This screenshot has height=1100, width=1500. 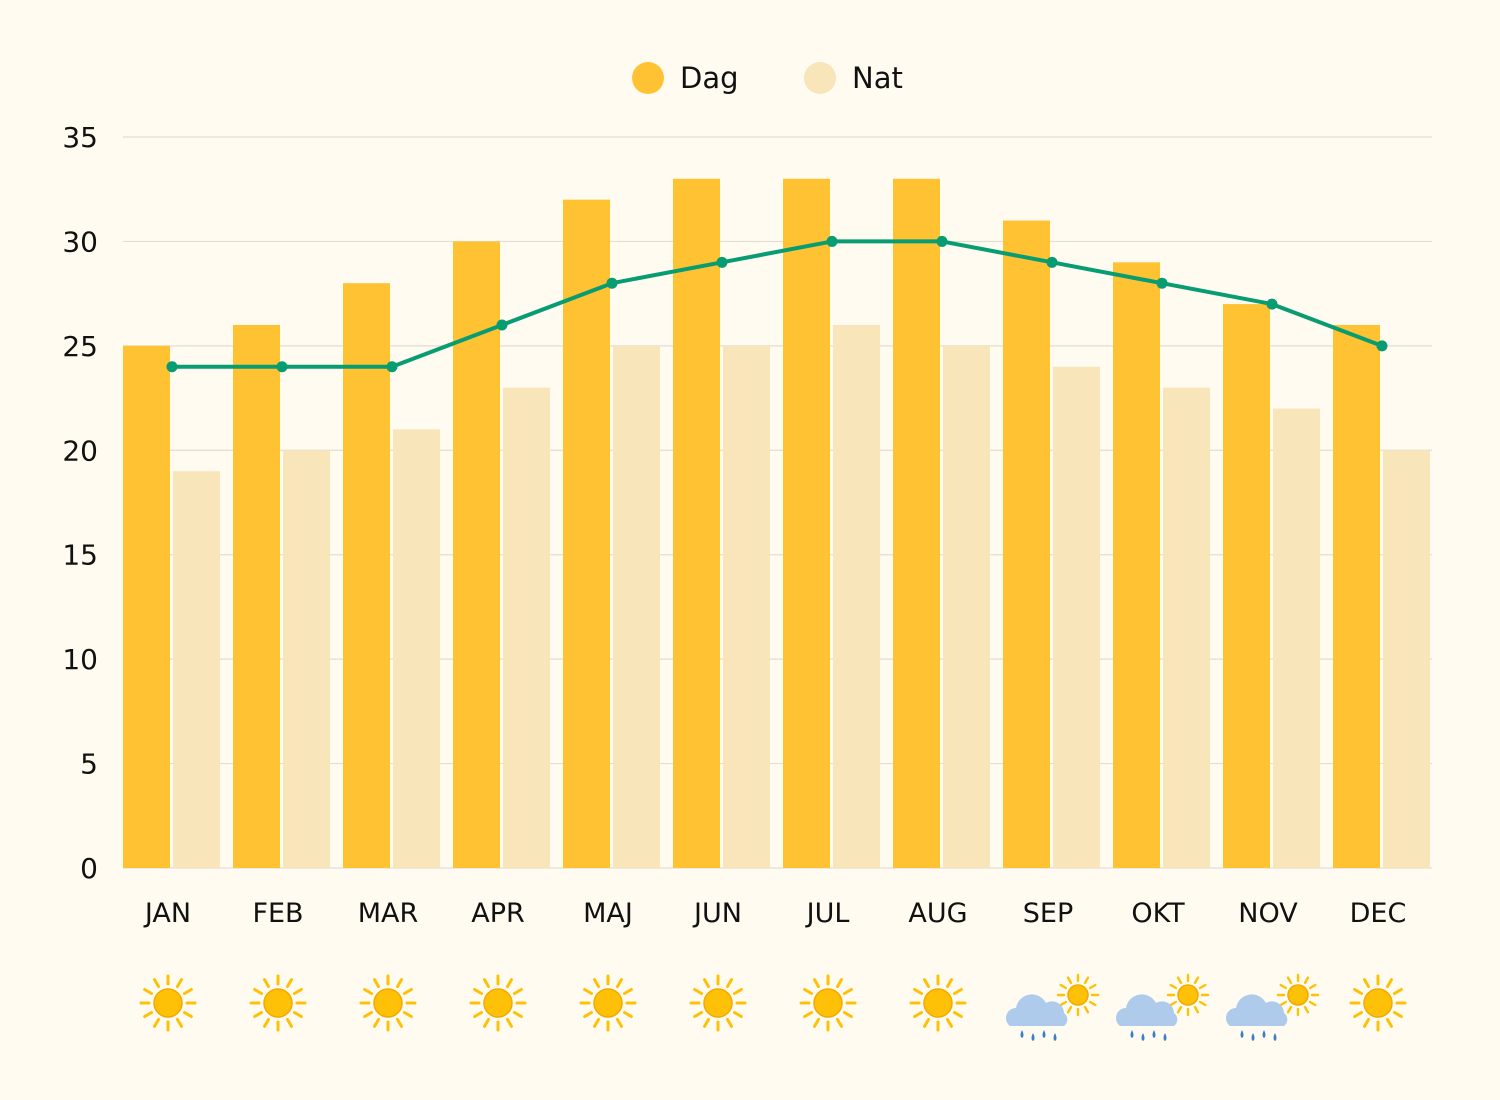 What do you see at coordinates (806, 523) in the screenshot?
I see `bar-dag-jul` at bounding box center [806, 523].